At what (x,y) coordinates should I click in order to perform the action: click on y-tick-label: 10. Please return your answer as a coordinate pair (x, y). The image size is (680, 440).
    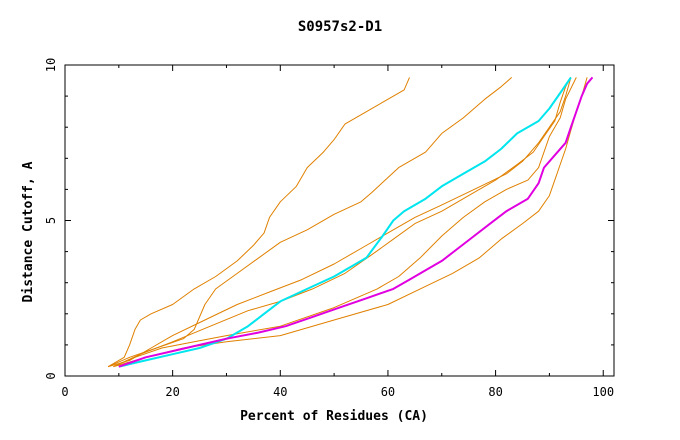
    Looking at the image, I should click on (51, 65).